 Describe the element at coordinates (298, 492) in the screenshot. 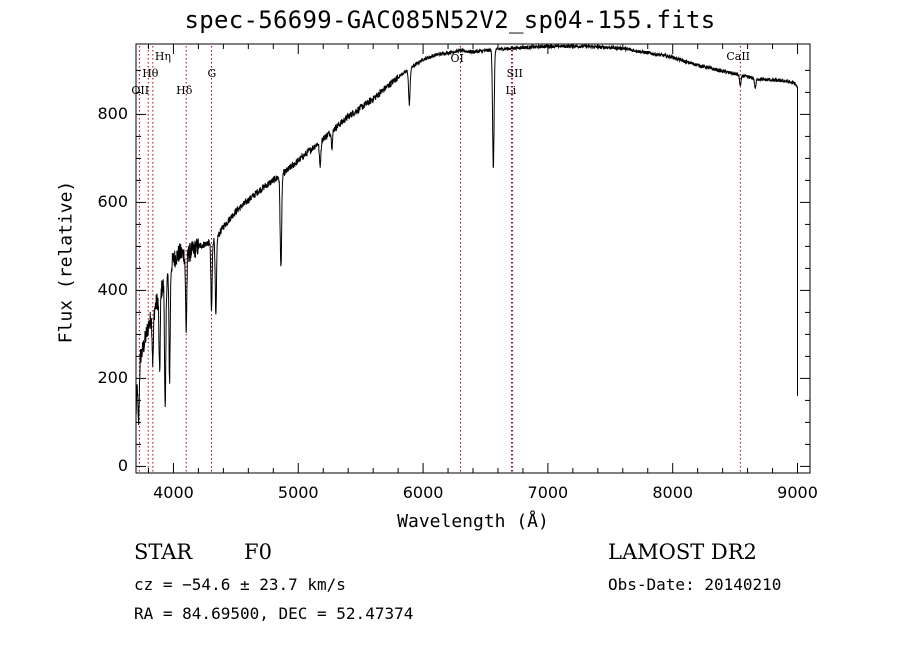

I see `x-tick-label: 5000` at that location.